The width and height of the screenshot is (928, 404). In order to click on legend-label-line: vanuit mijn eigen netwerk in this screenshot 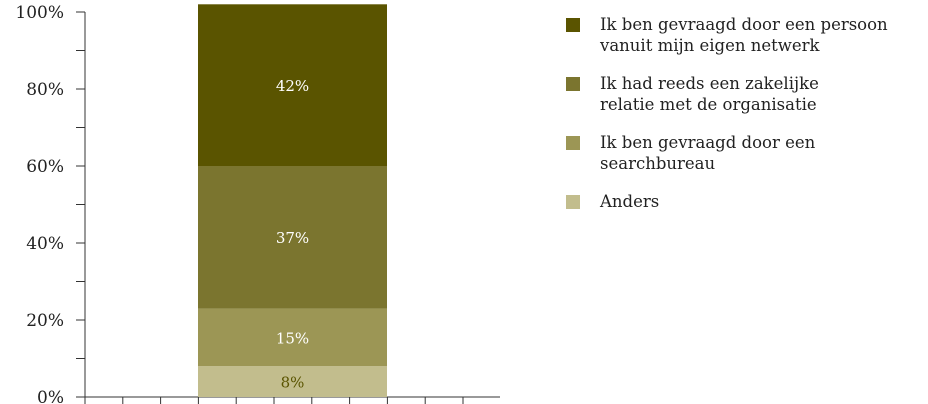, I will do `click(710, 45)`.